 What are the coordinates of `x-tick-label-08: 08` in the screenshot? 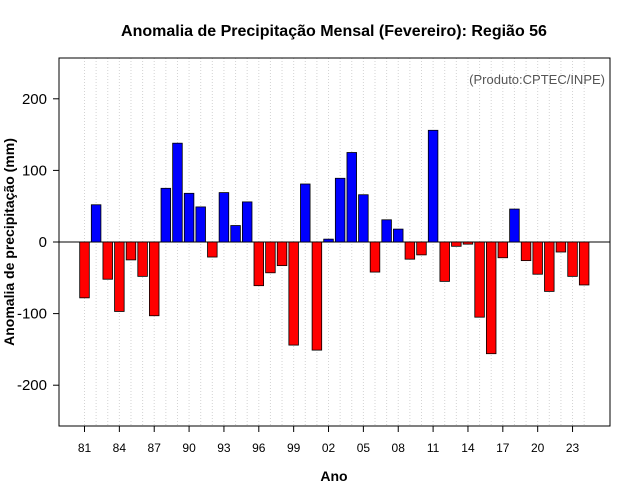 It's located at (399, 448).